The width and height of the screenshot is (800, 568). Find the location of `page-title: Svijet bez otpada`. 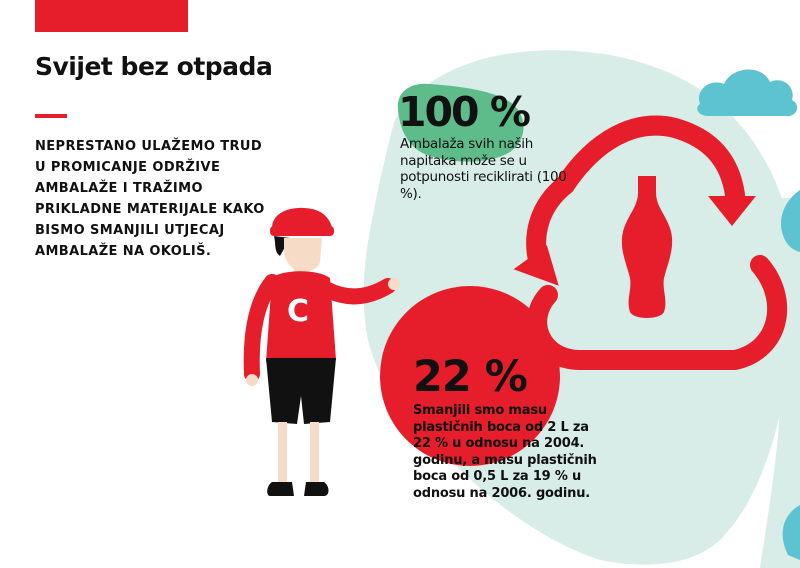

page-title: Svijet bez otpada is located at coordinates (154, 66).